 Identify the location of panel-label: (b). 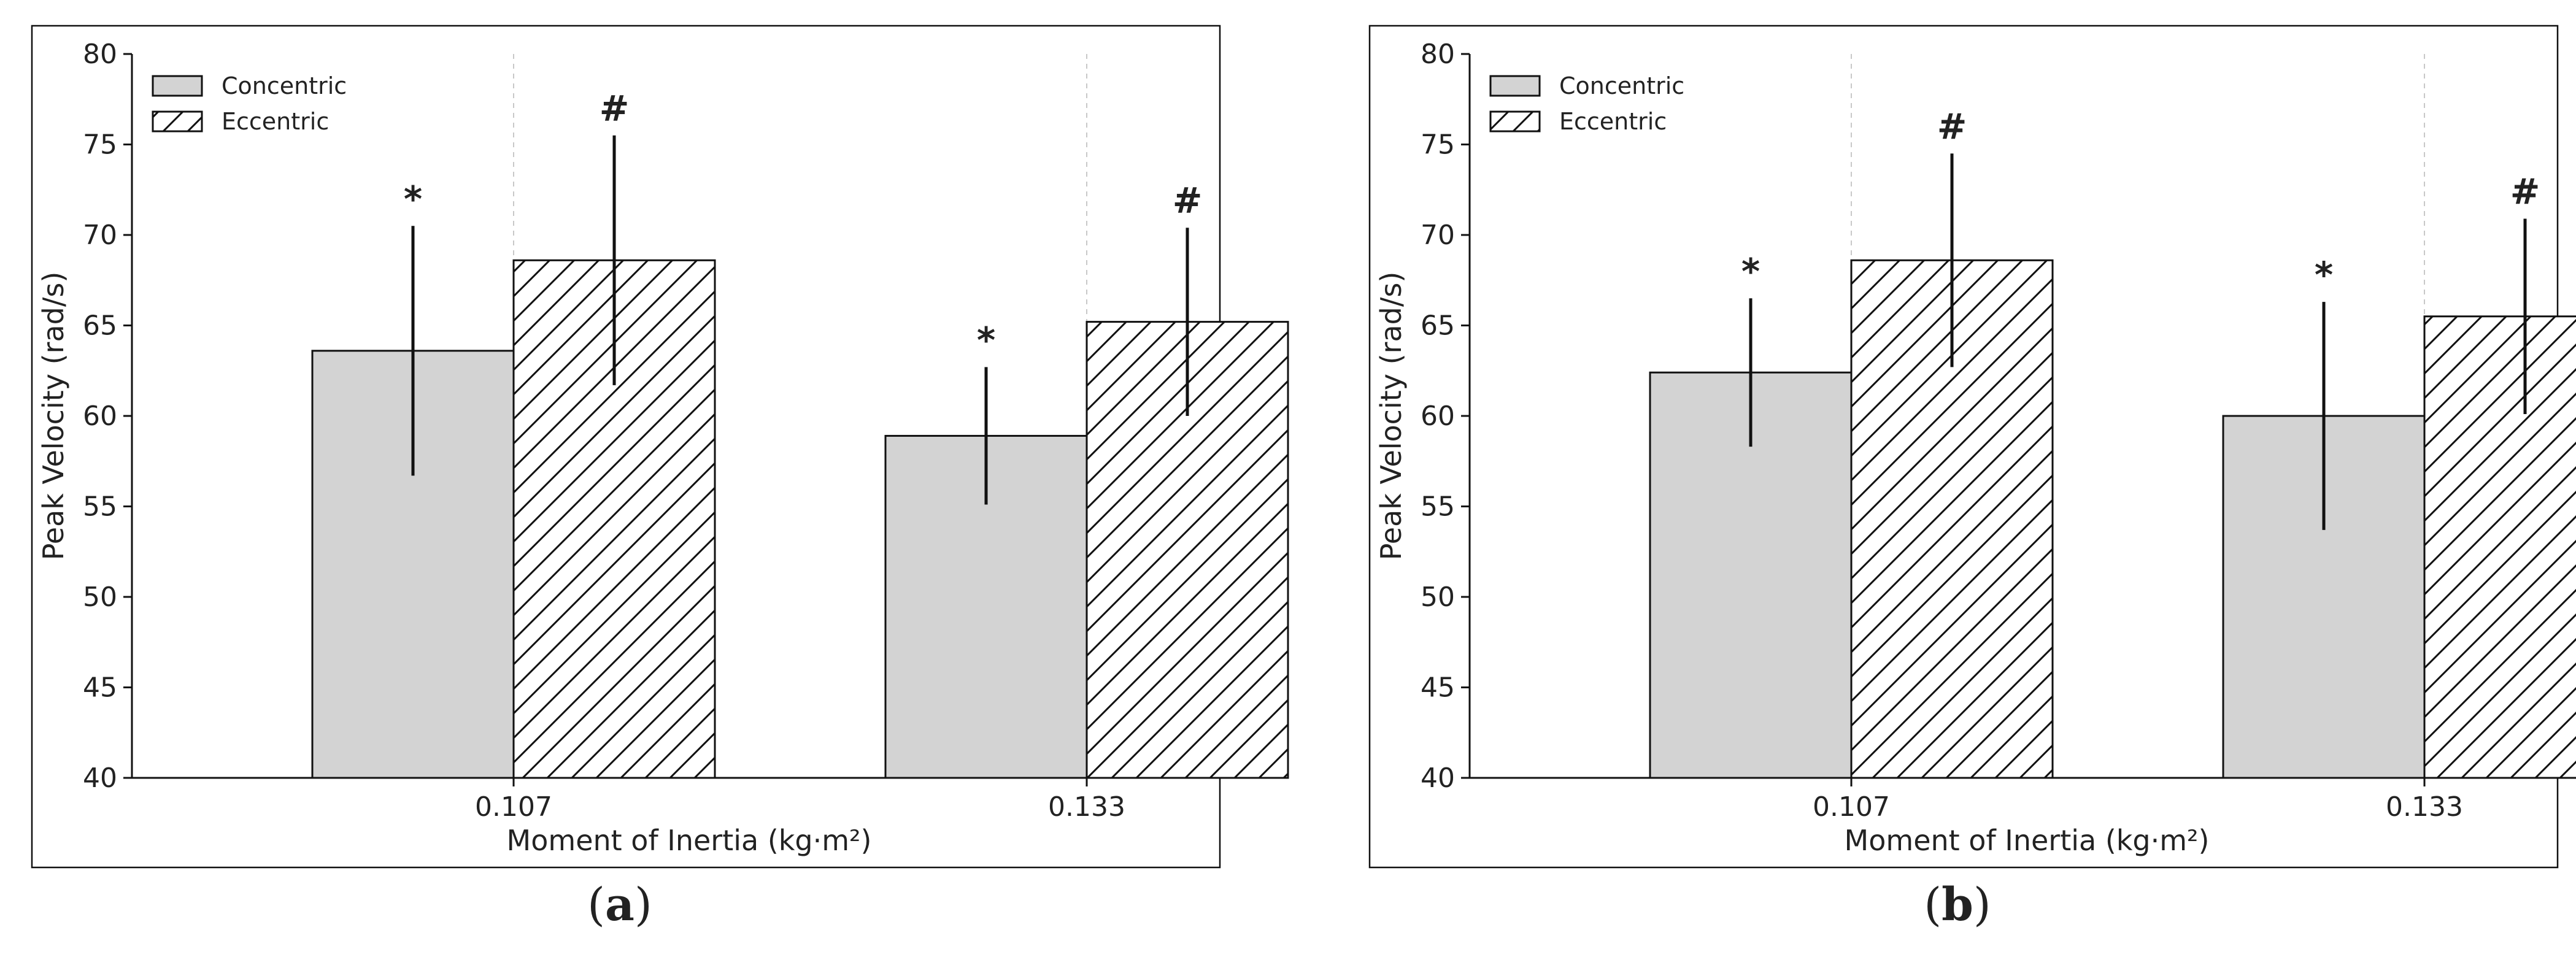
(1957, 905).